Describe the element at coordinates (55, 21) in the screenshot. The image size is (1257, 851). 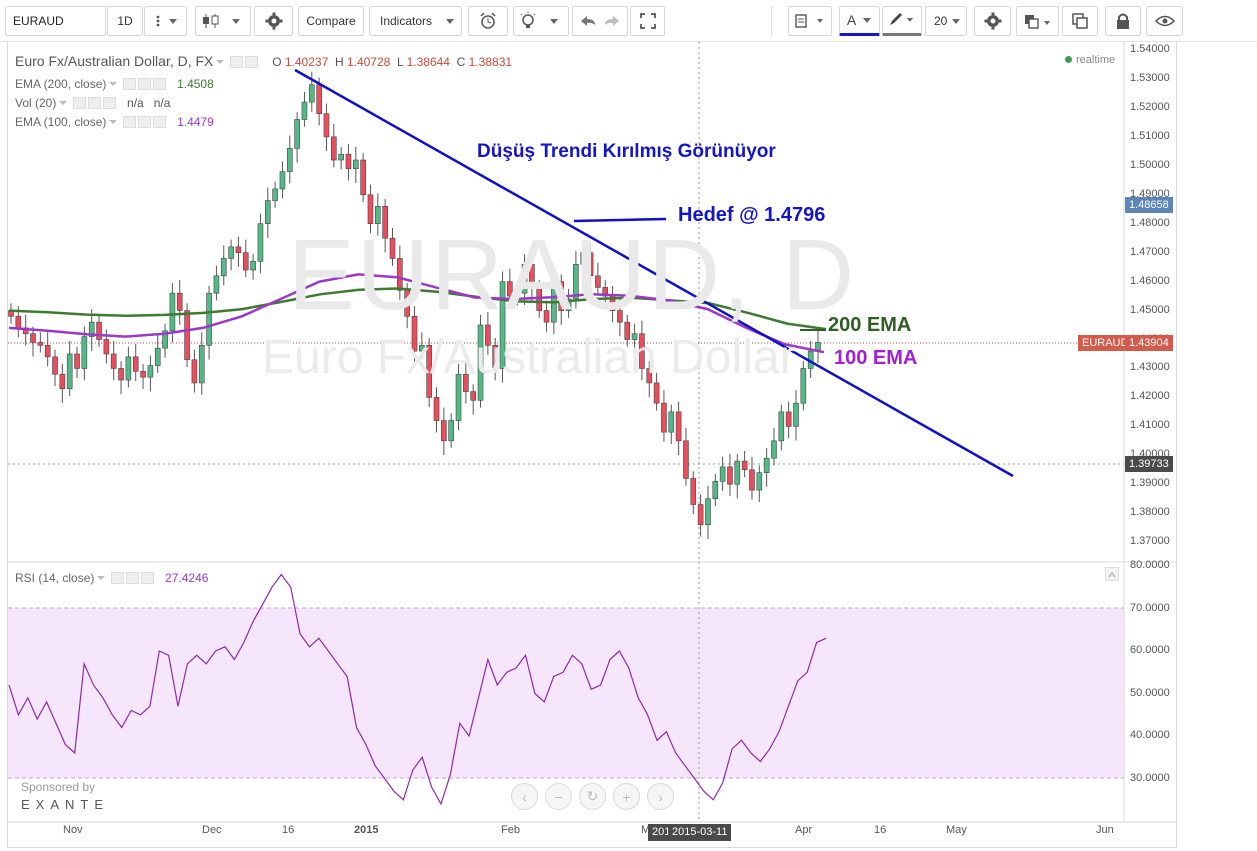
I see `symbol-input: EURAUD` at that location.